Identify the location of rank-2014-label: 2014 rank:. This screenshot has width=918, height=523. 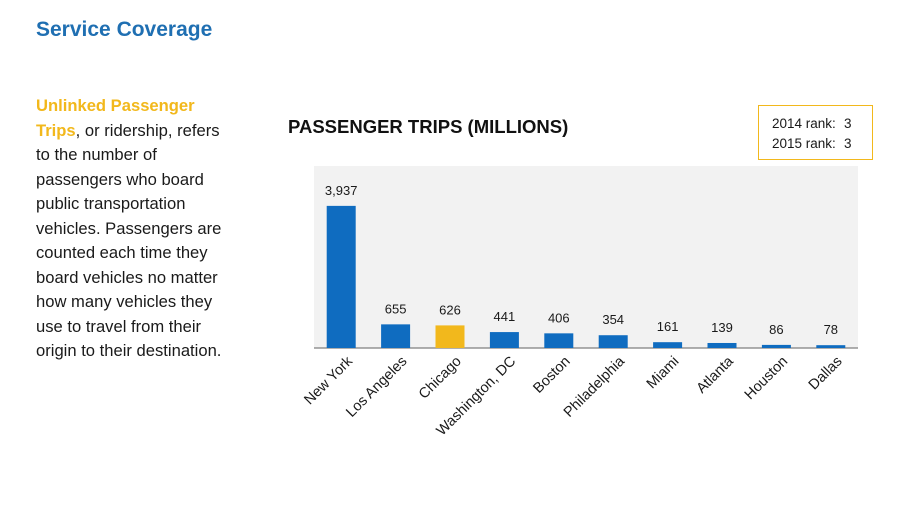
(804, 123).